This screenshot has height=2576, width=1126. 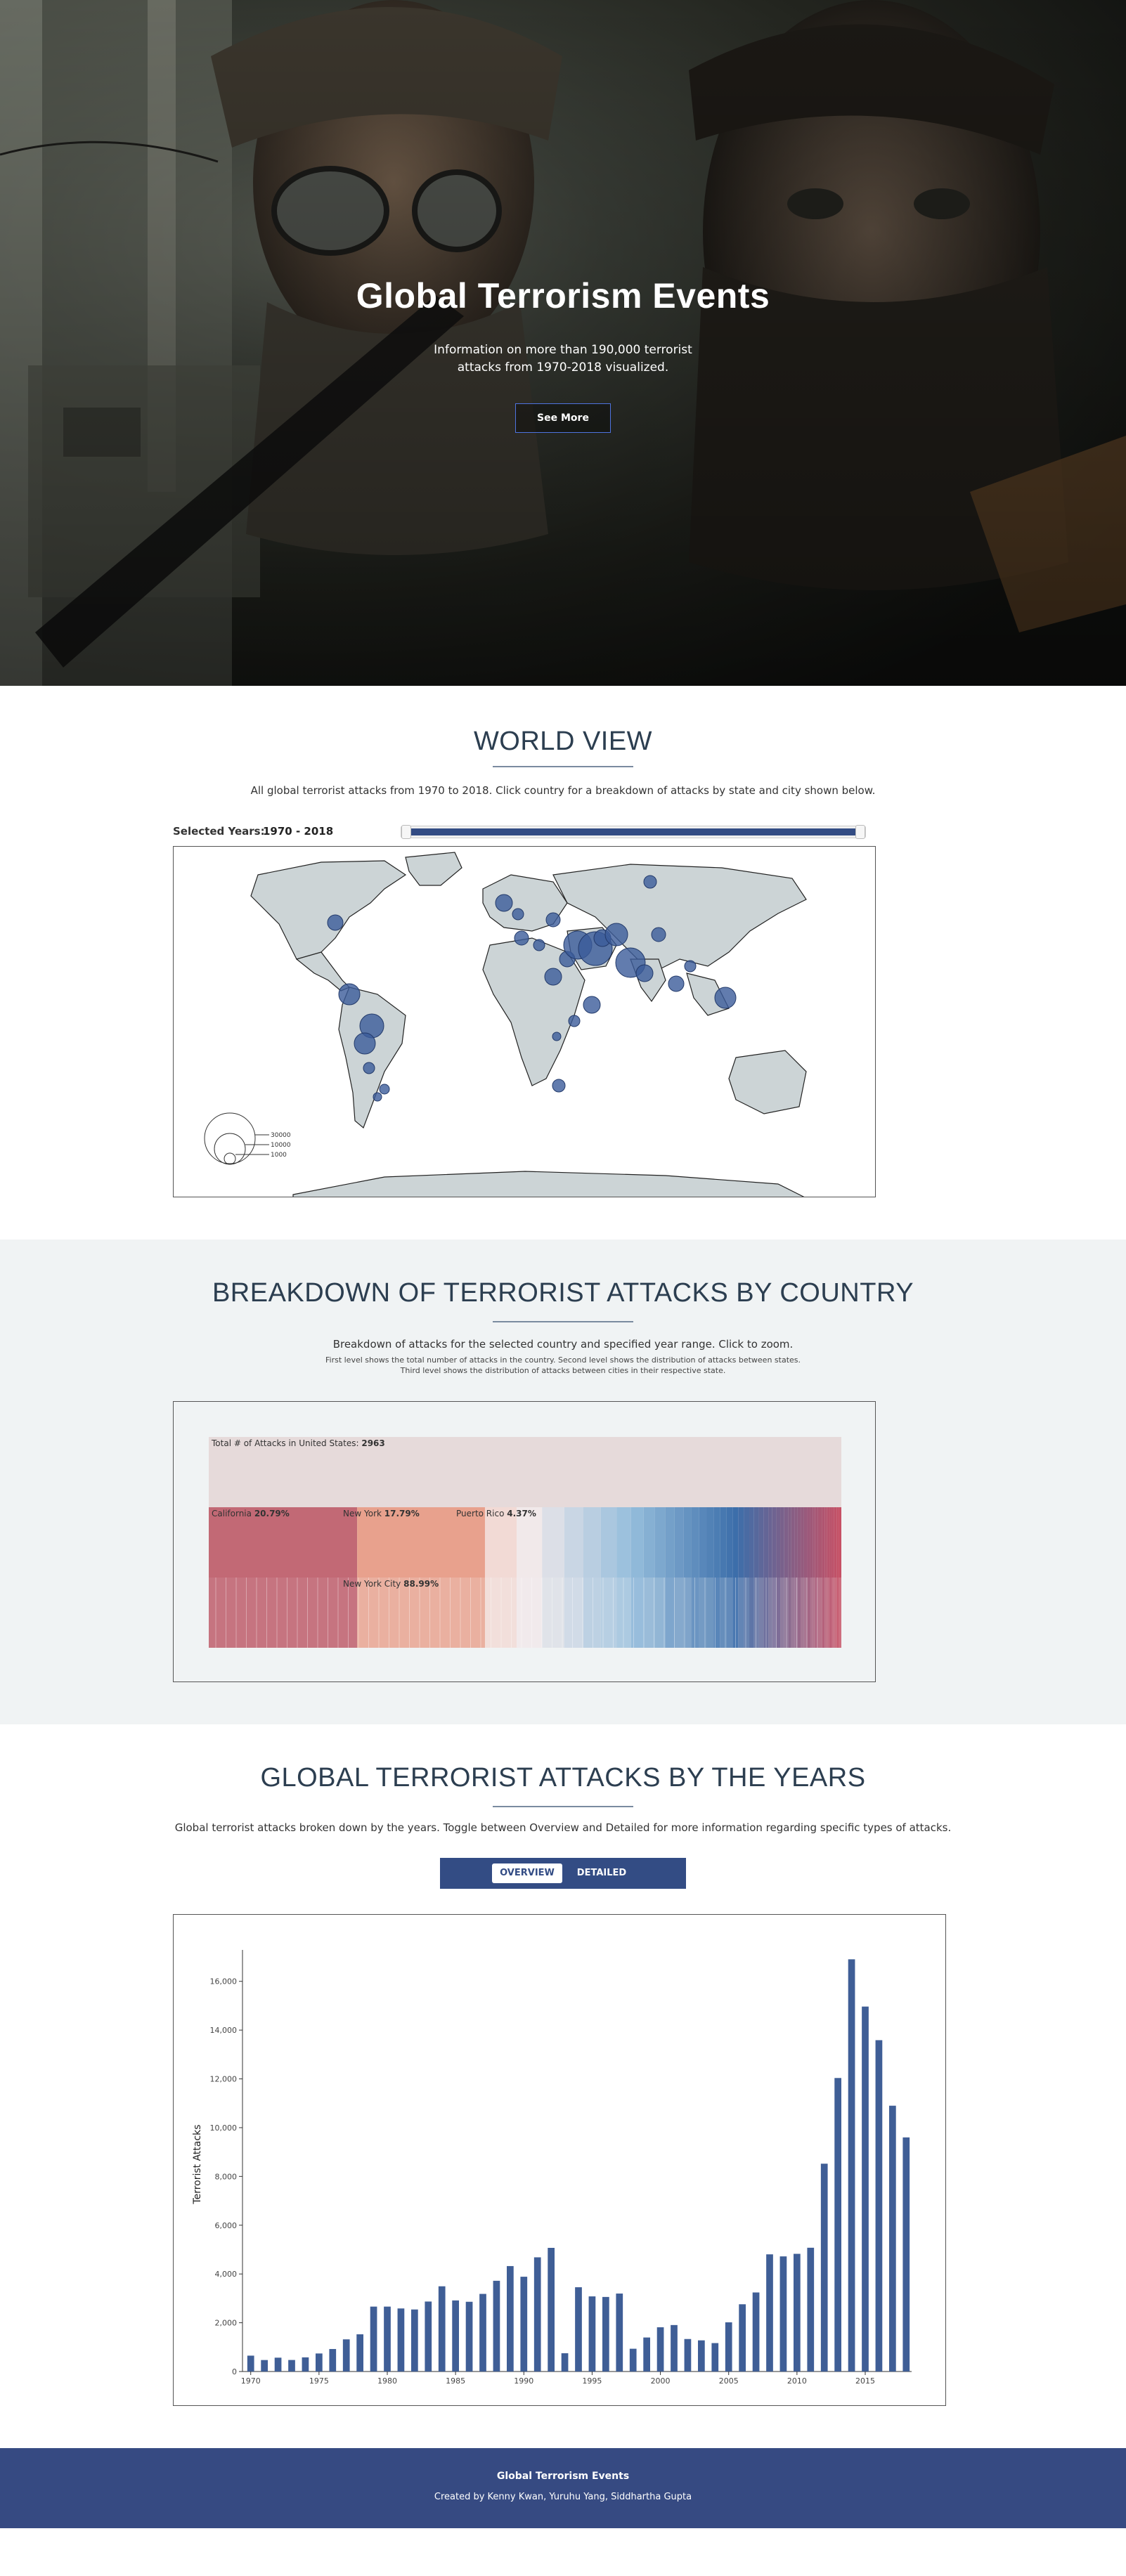 I want to click on bar-2002, so click(x=688, y=2355).